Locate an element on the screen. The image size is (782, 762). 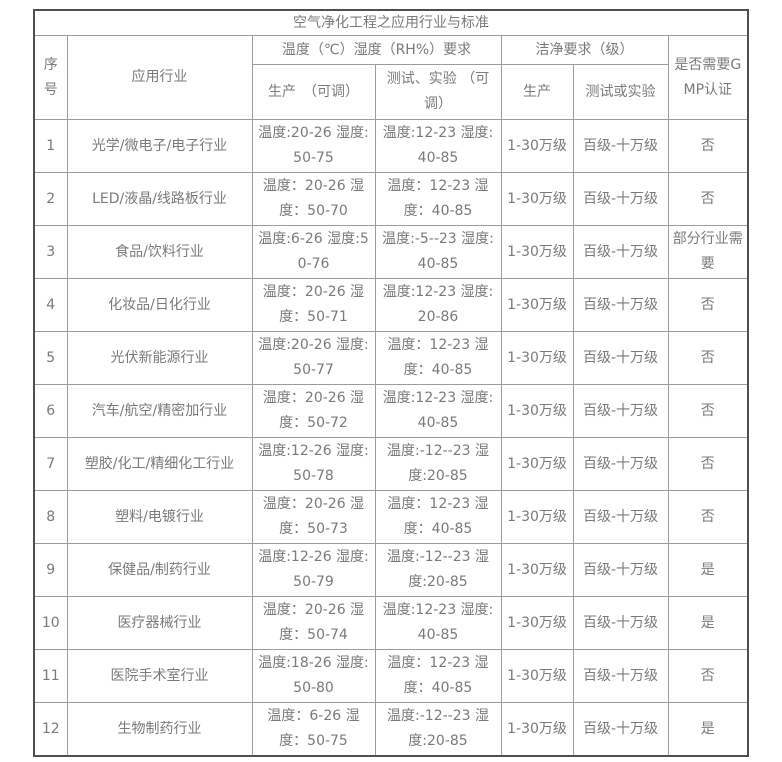
cell-temp-prod: 温度：6-26 湿度：50-75 is located at coordinates (313, 729).